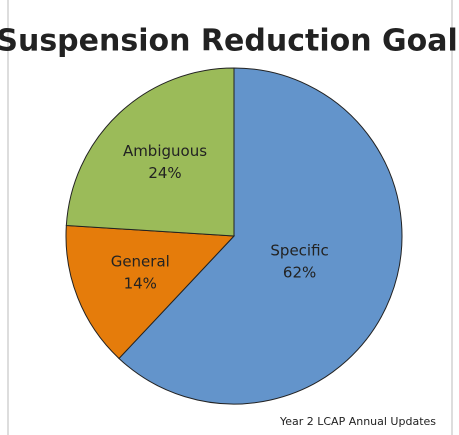 The height and width of the screenshot is (435, 459). Describe the element at coordinates (140, 284) in the screenshot. I see `slice-value: 14%` at that location.